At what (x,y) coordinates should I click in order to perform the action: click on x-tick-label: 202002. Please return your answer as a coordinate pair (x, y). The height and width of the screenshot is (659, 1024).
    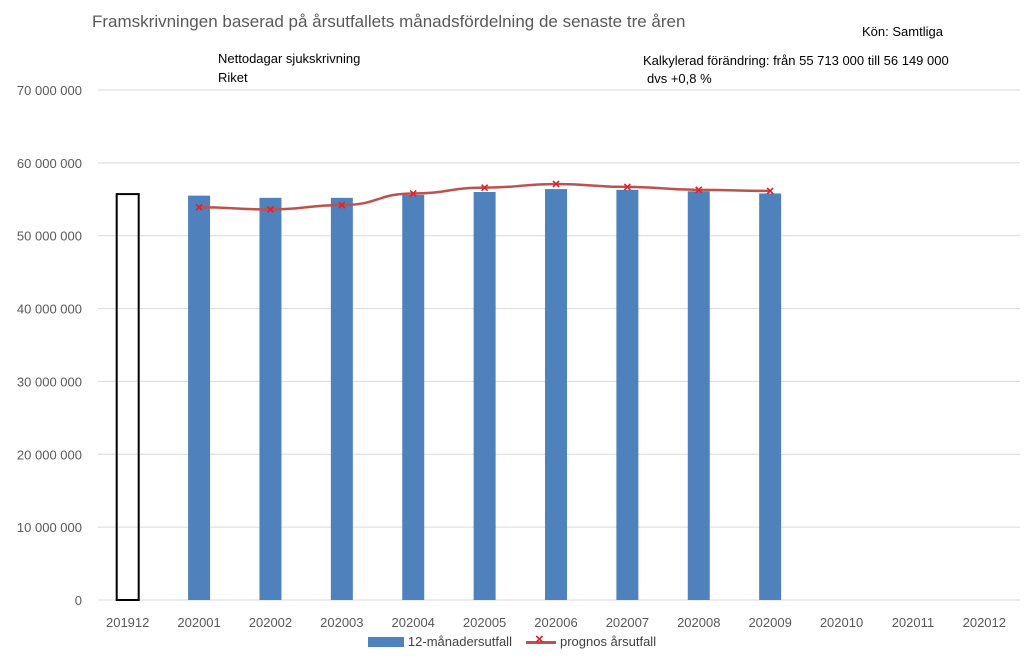
    Looking at the image, I should click on (270, 622).